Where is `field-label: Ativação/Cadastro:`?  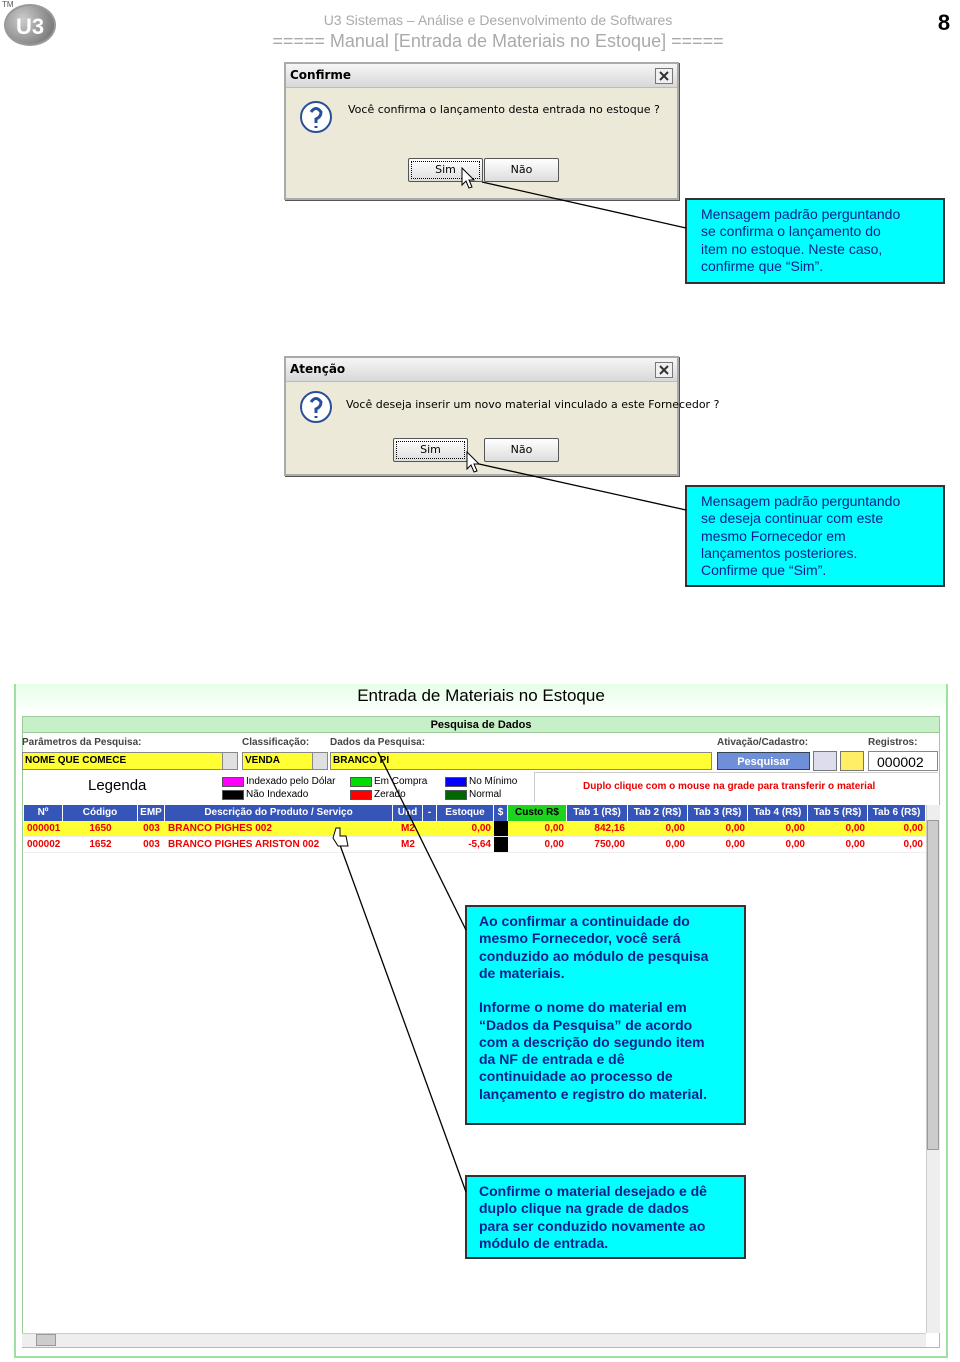
field-label: Ativação/Cadastro: is located at coordinates (763, 742).